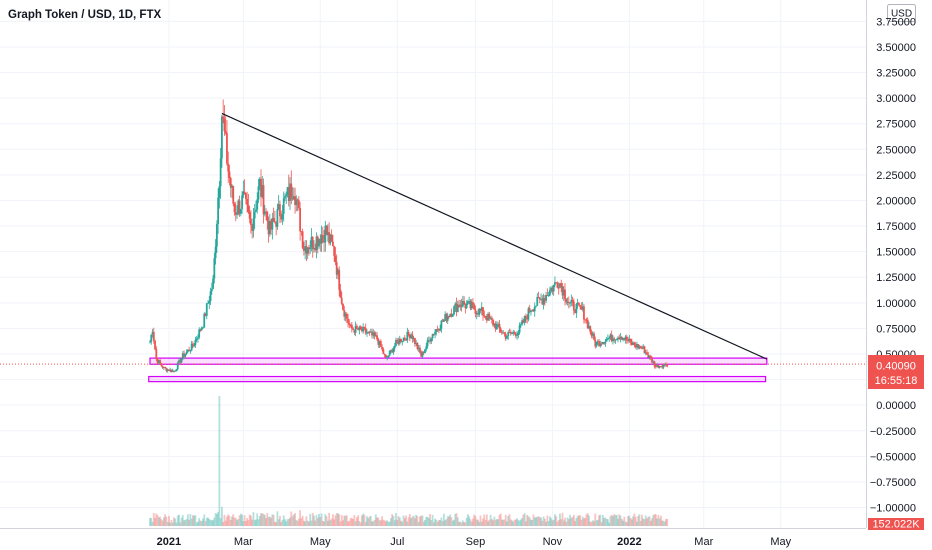 This screenshot has width=932, height=550. What do you see at coordinates (901, 13) in the screenshot?
I see `currency-badge: USD` at bounding box center [901, 13].